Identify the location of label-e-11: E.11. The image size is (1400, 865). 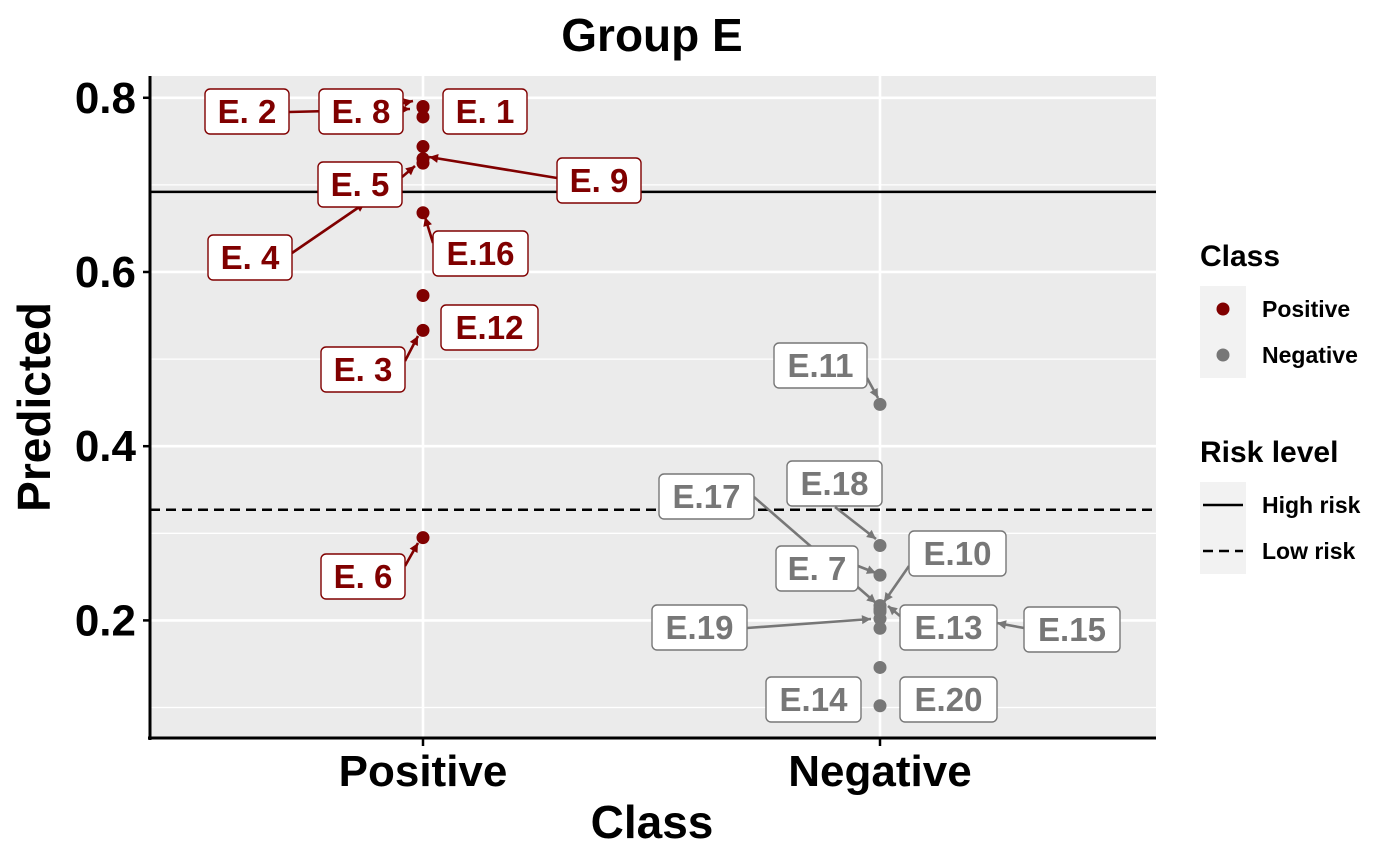
(820, 365).